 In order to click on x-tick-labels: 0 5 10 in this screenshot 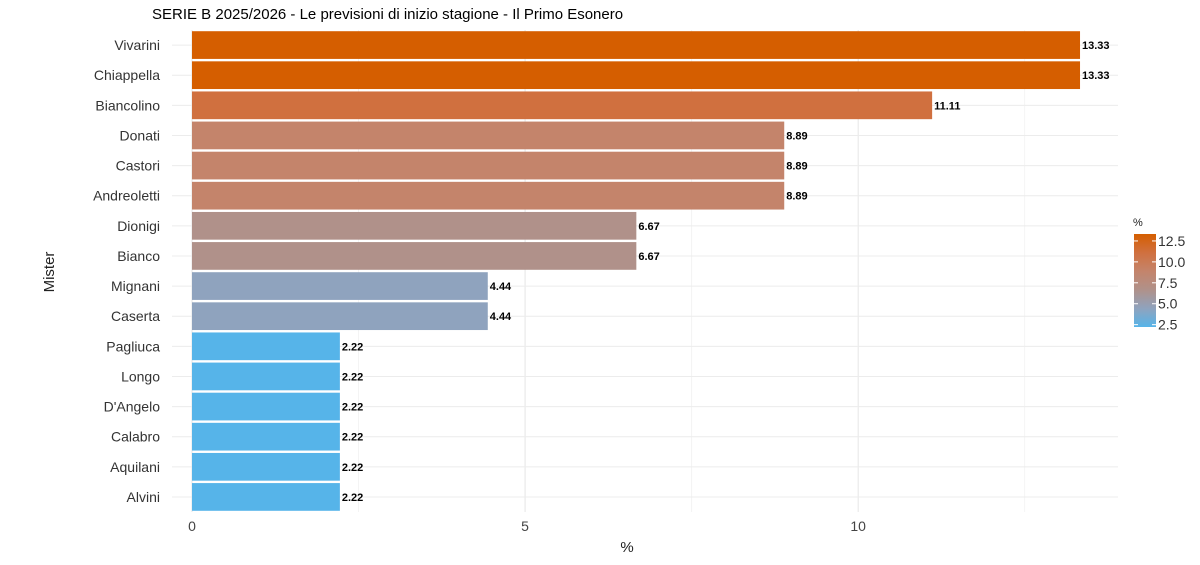, I will do `click(527, 526)`.